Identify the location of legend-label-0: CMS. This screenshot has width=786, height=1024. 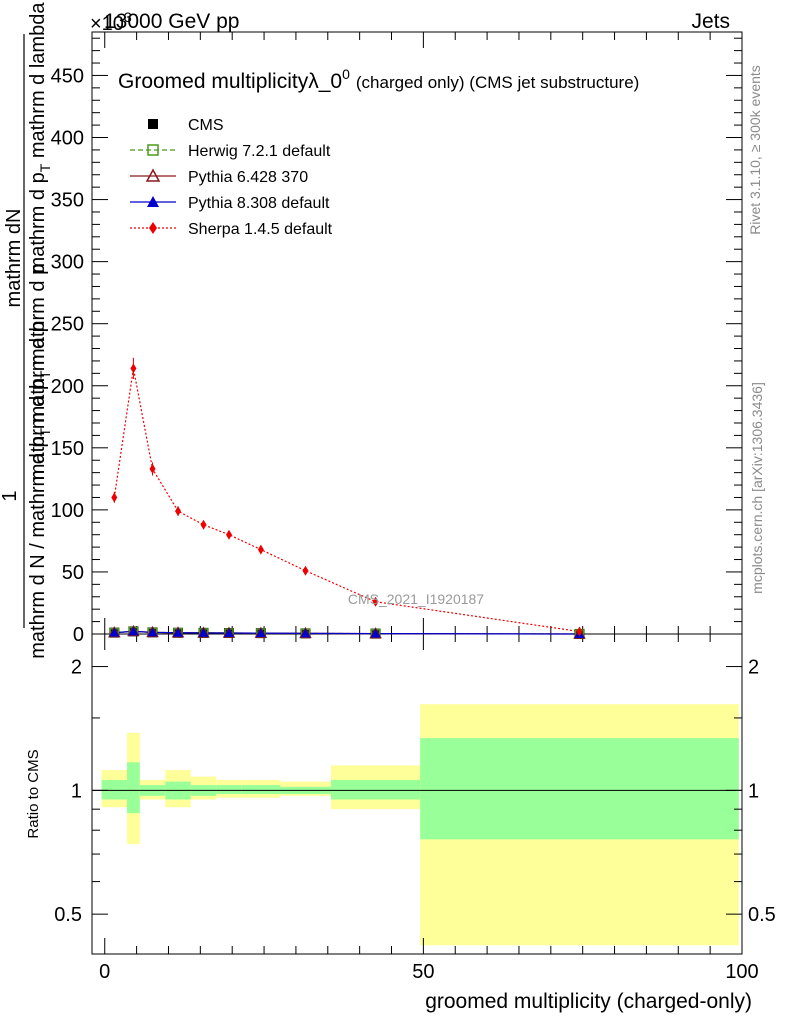
(206, 125).